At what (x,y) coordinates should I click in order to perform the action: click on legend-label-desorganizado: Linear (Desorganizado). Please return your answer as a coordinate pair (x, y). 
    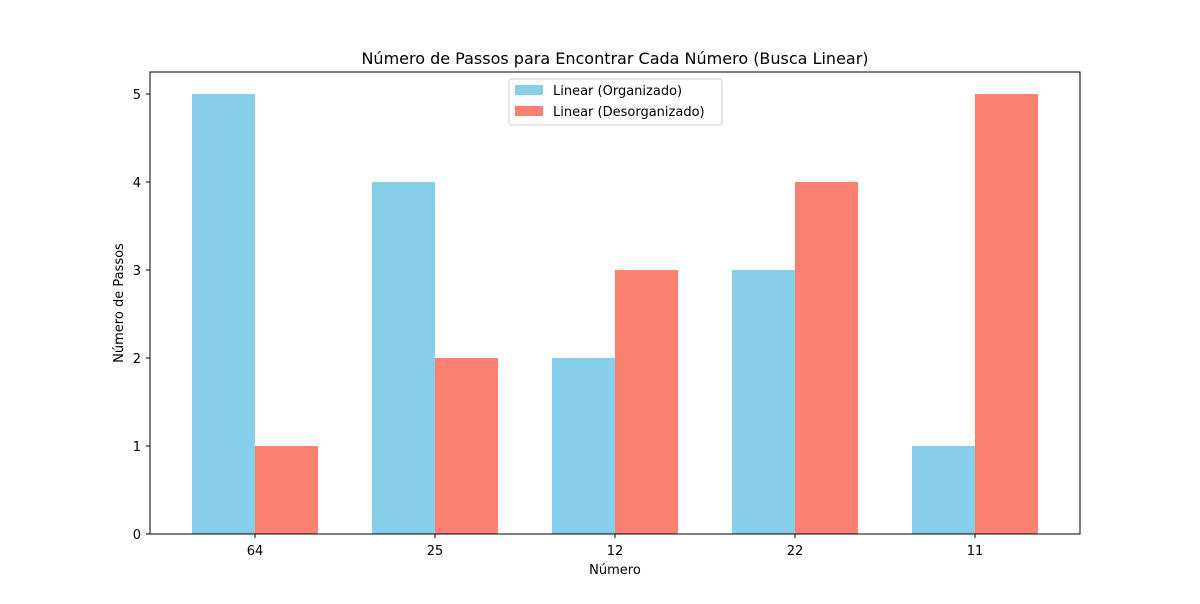
    Looking at the image, I should click on (629, 112).